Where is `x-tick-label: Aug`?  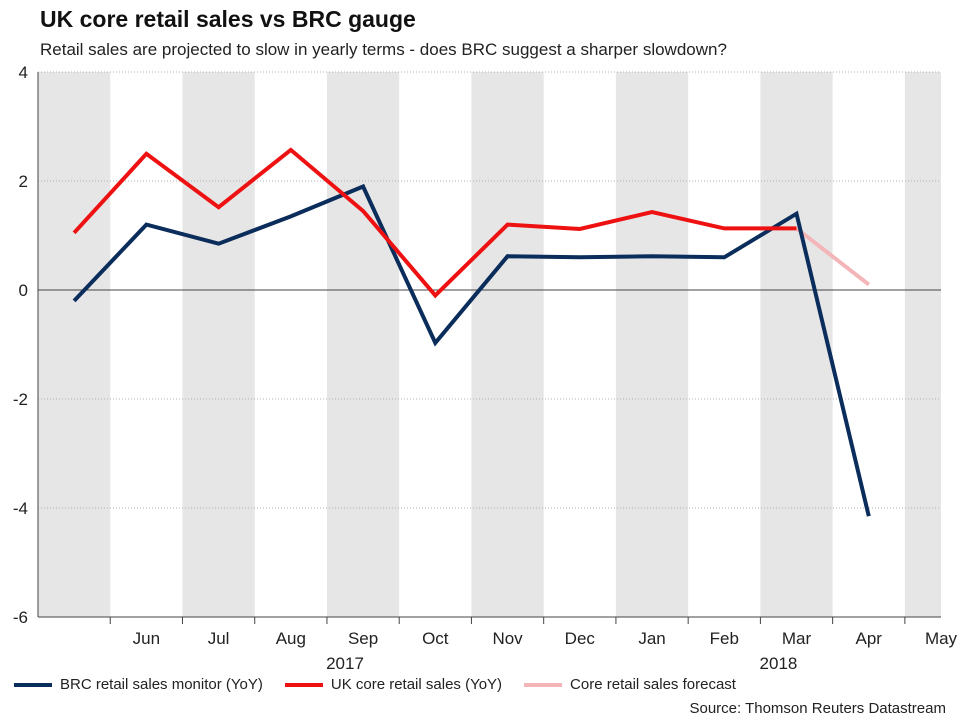
x-tick-label: Aug is located at coordinates (291, 638).